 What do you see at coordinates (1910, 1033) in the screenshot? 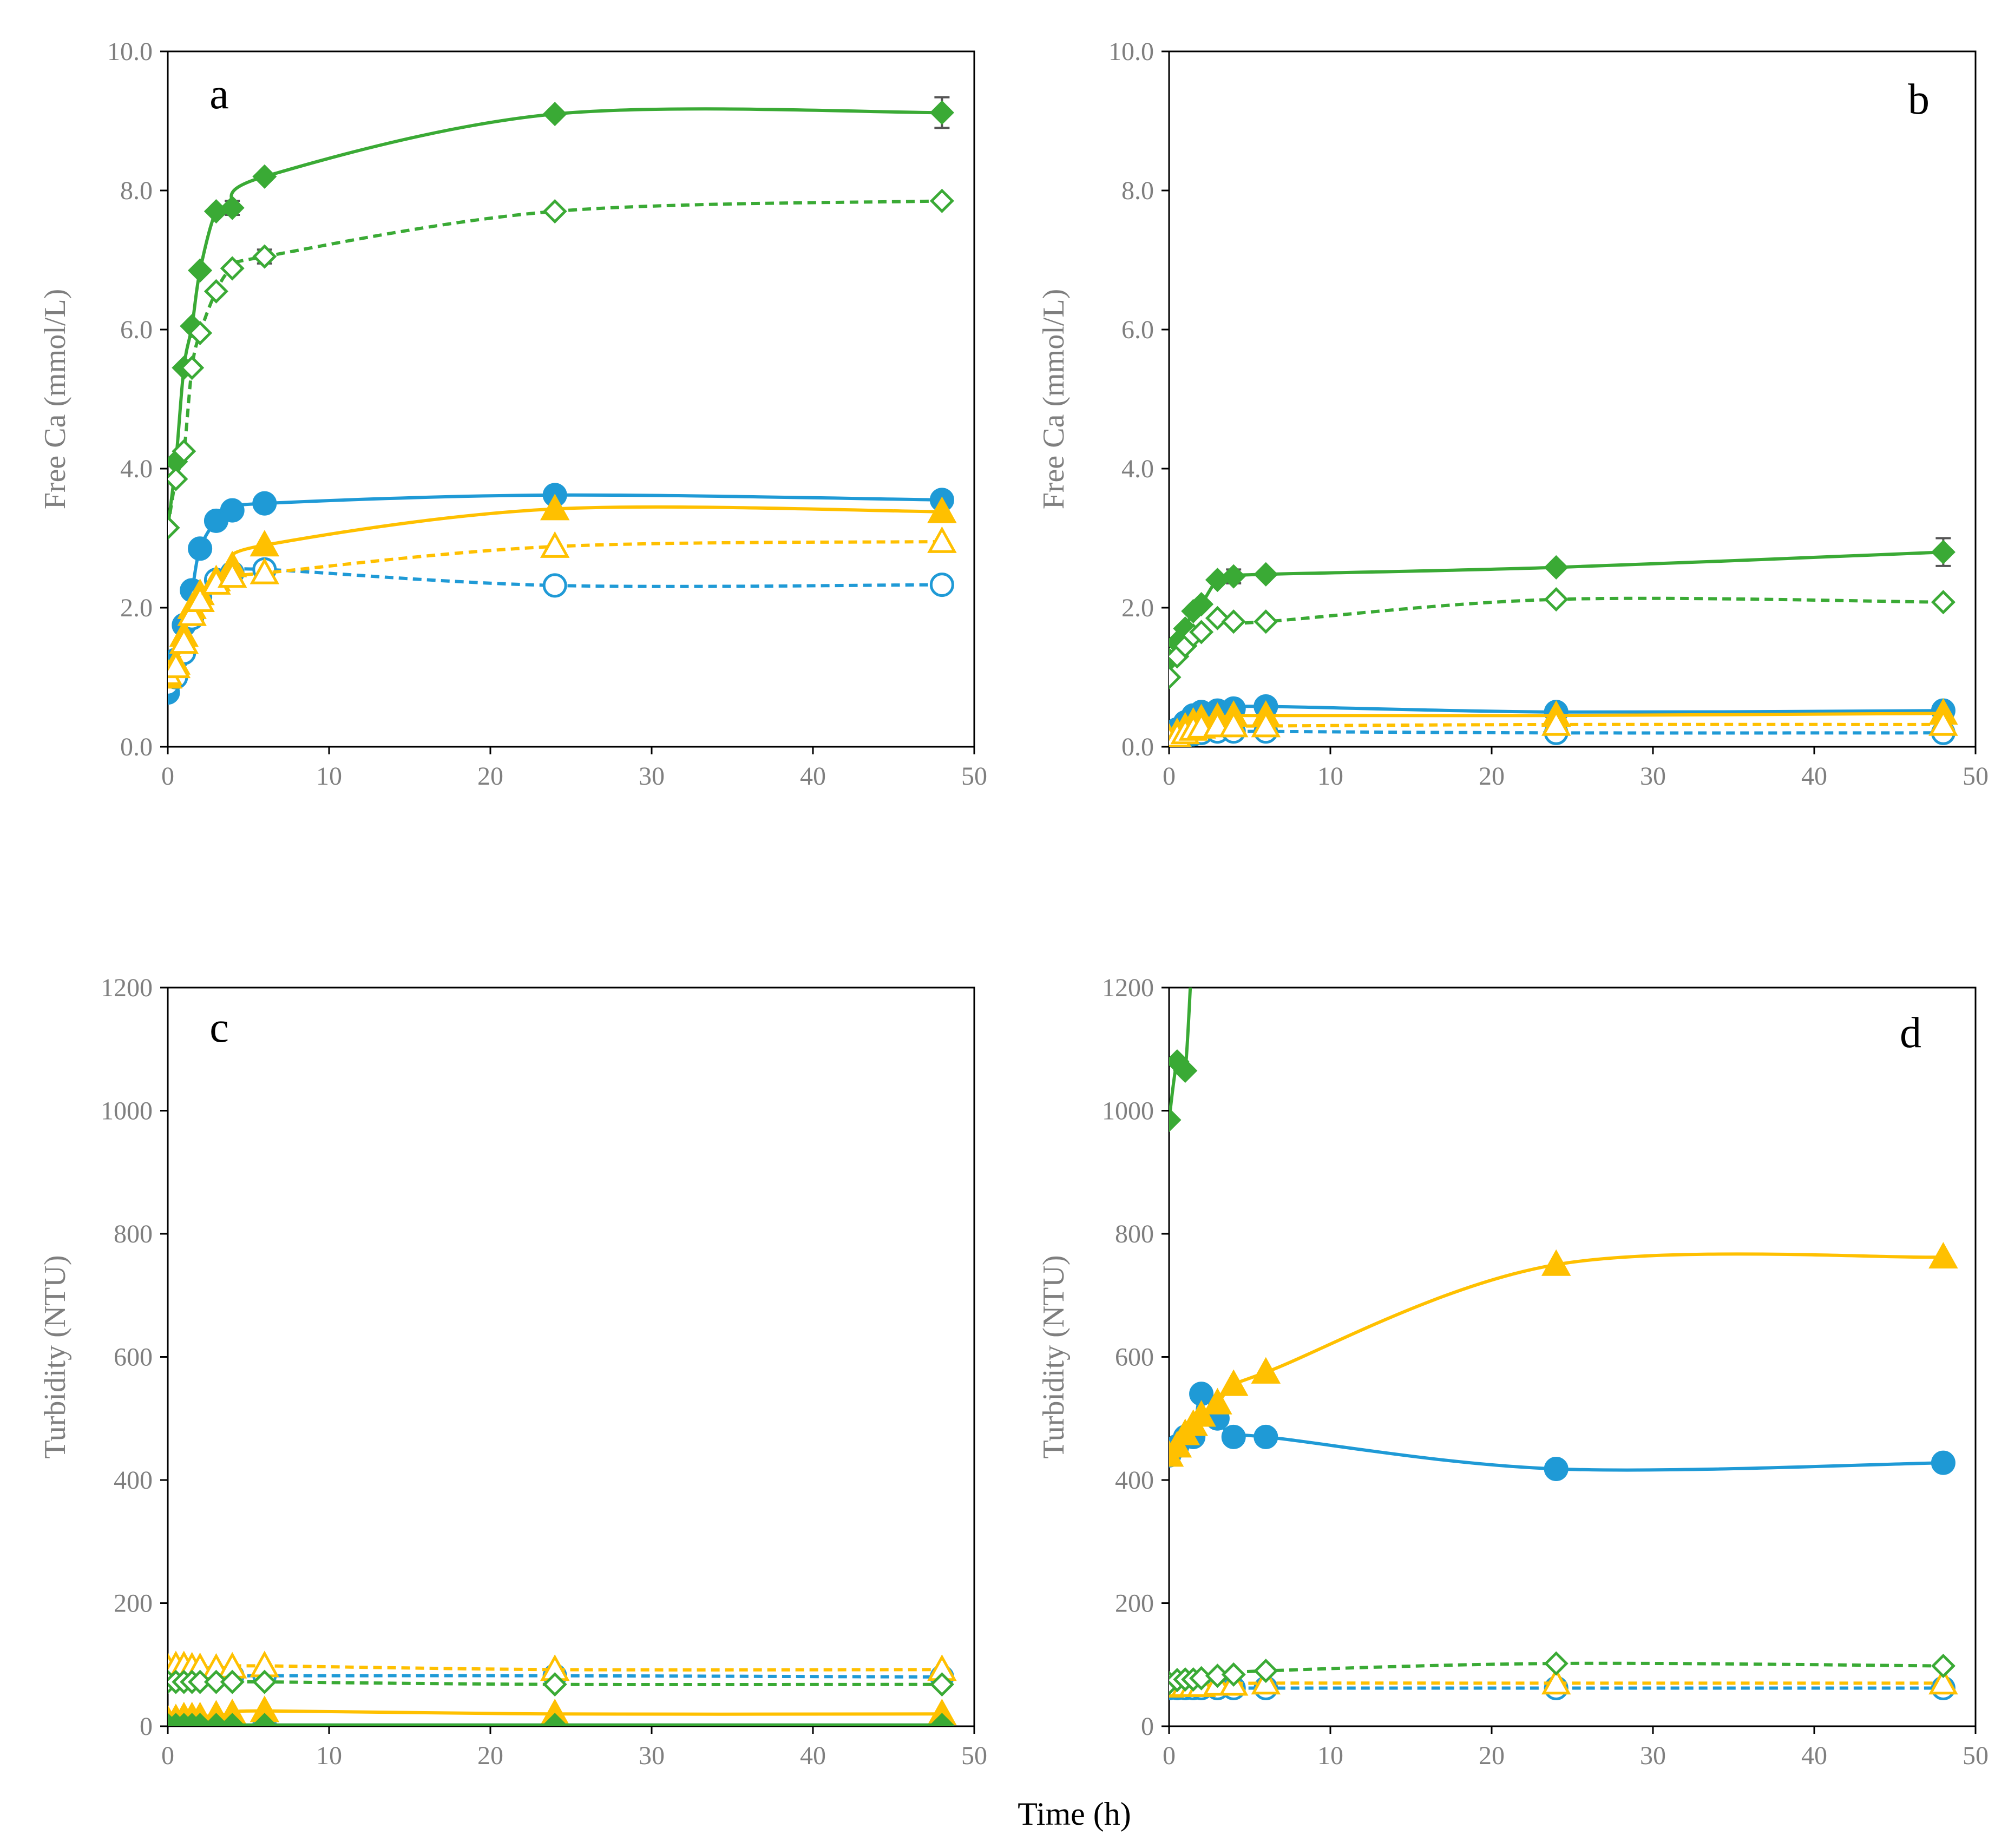
I see `panel-letter: d` at bounding box center [1910, 1033].